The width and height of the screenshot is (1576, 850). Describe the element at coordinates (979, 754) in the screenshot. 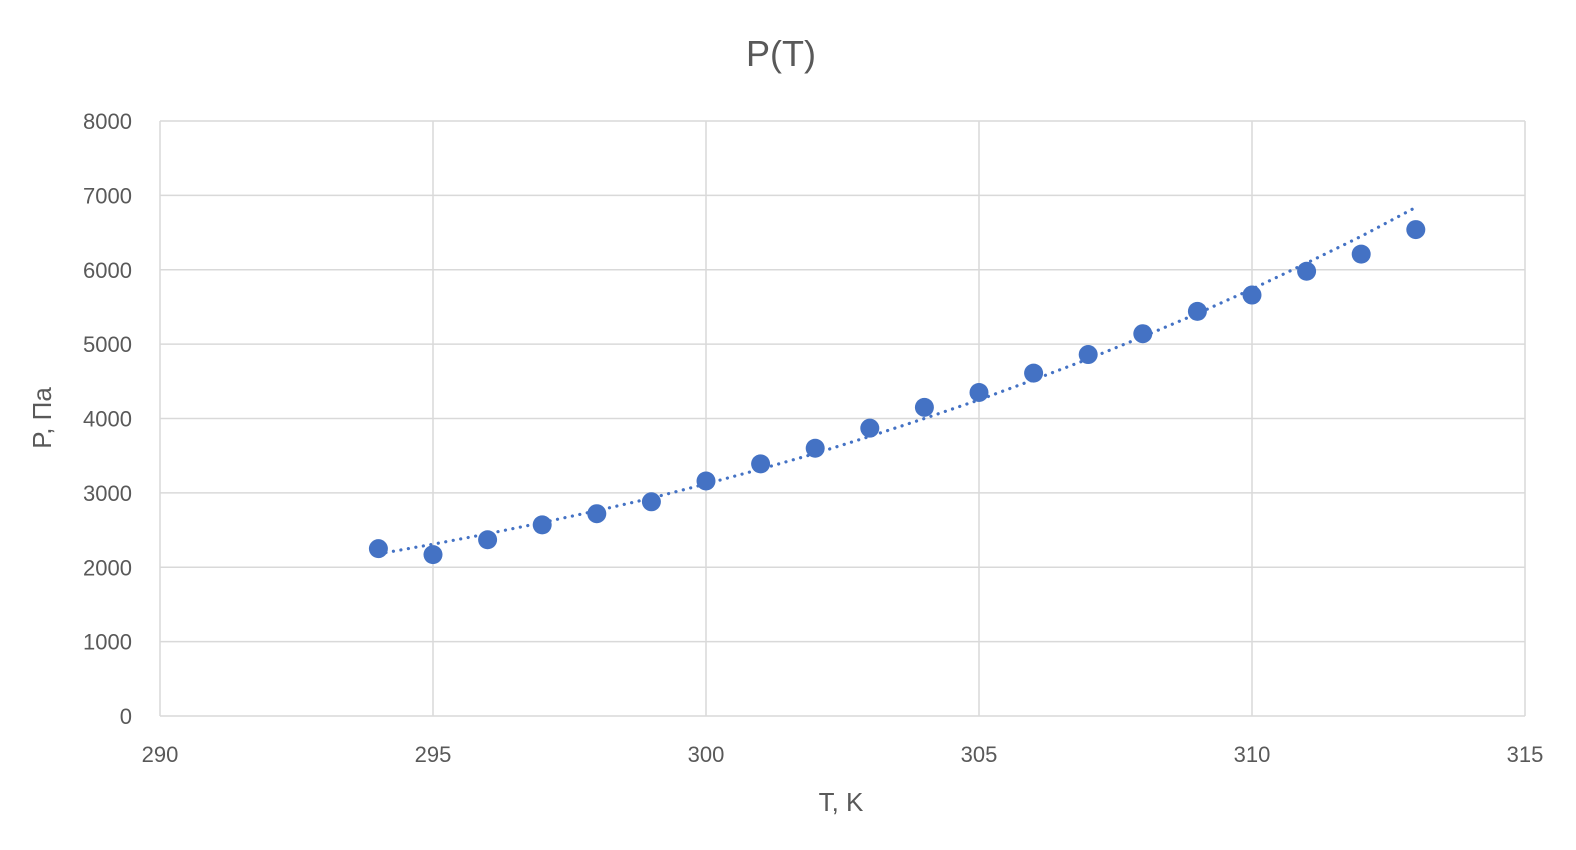

I see `x-tick-label: 305` at that location.